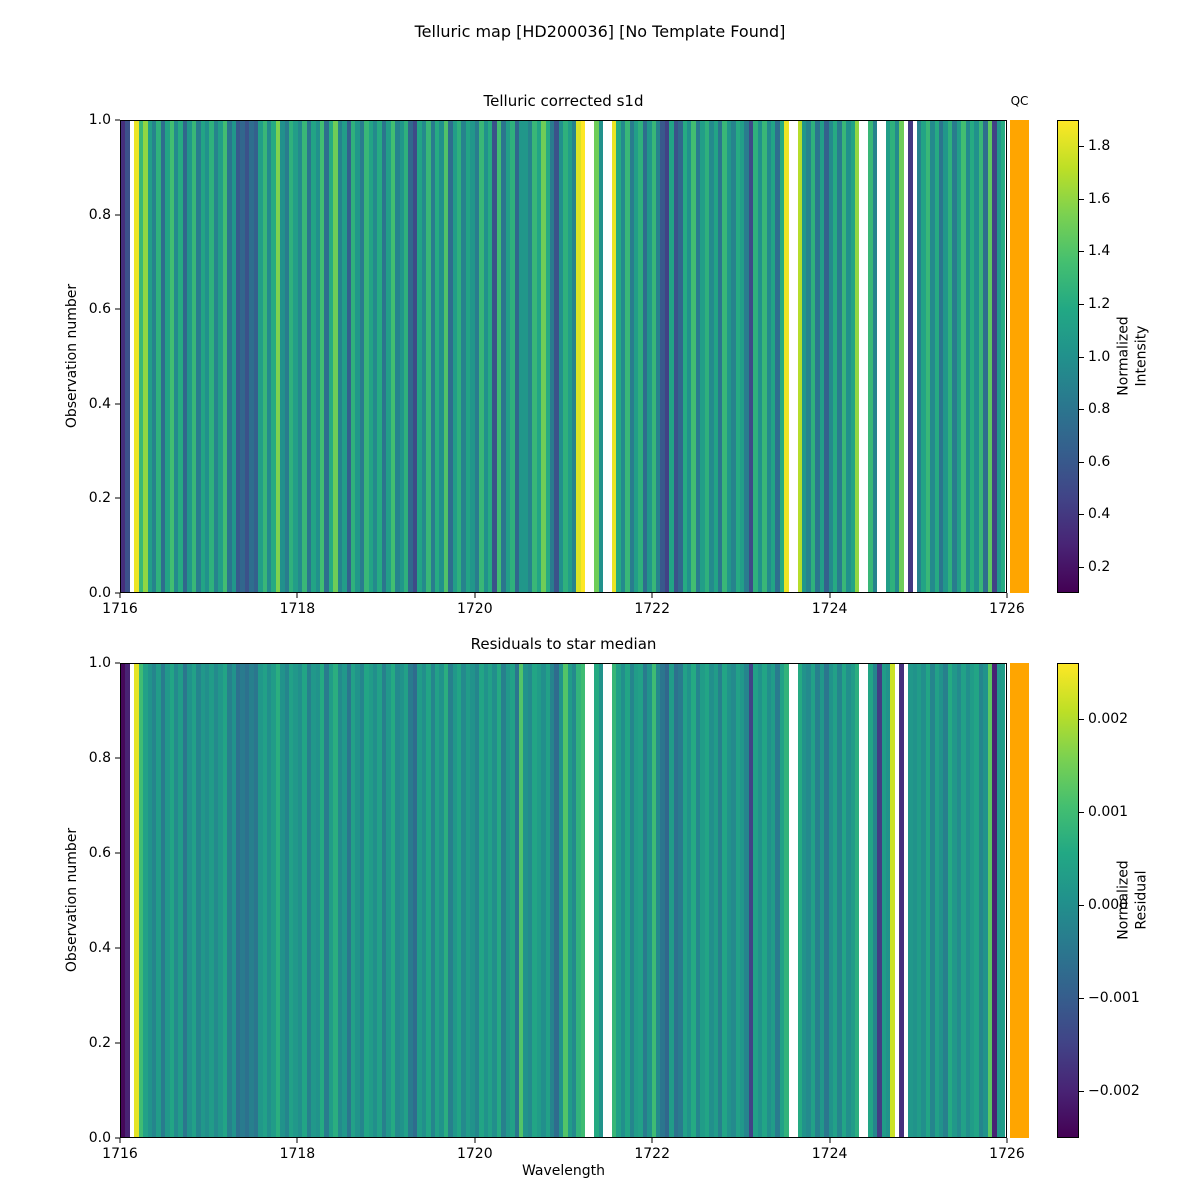  I want to click on x-tick-label: 1722, so click(652, 609).